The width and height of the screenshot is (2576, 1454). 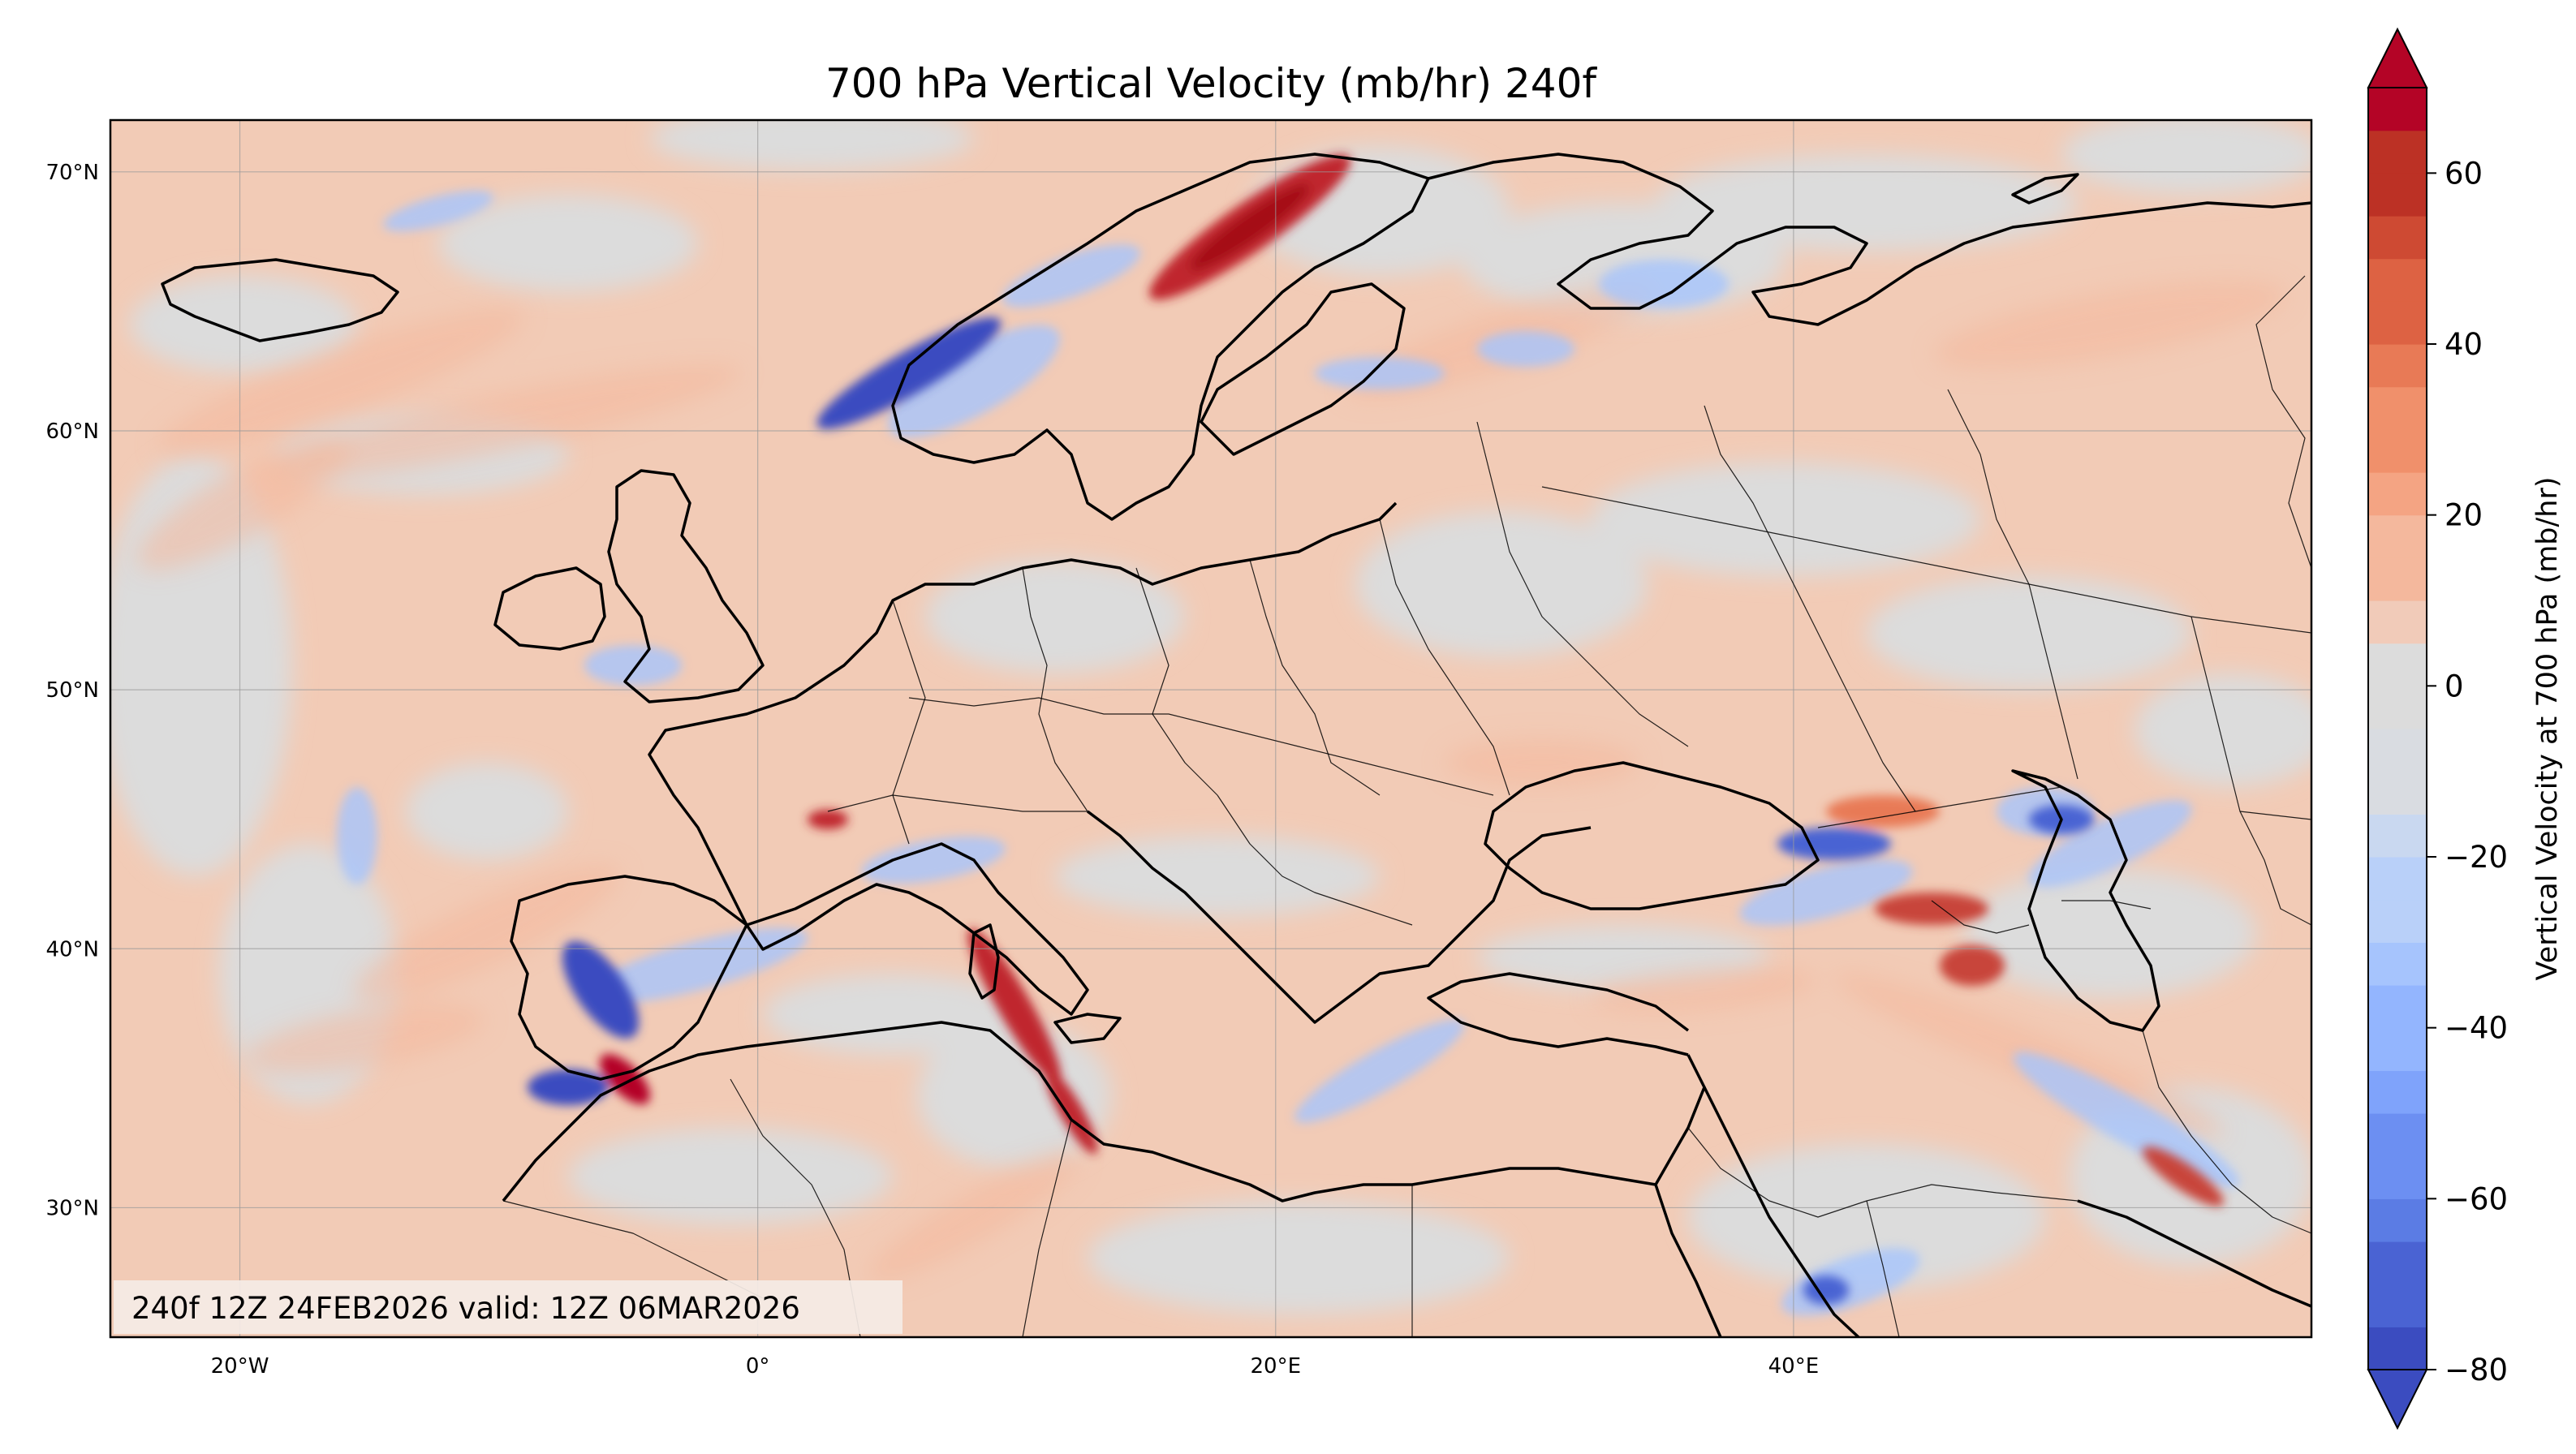 I want to click on colorbar-extend-min, so click(x=2397, y=1400).